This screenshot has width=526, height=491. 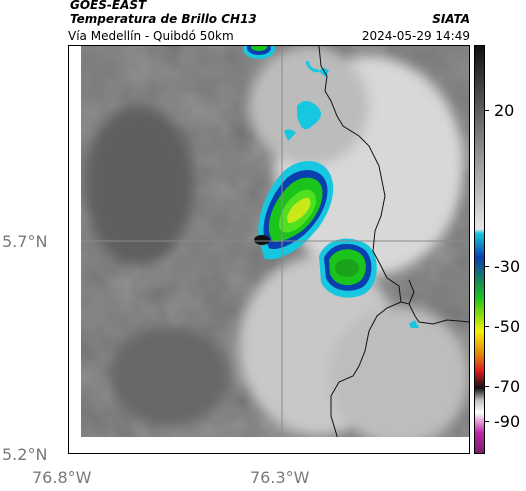 I want to click on colorbar-label-neg90: -90, so click(x=507, y=421).